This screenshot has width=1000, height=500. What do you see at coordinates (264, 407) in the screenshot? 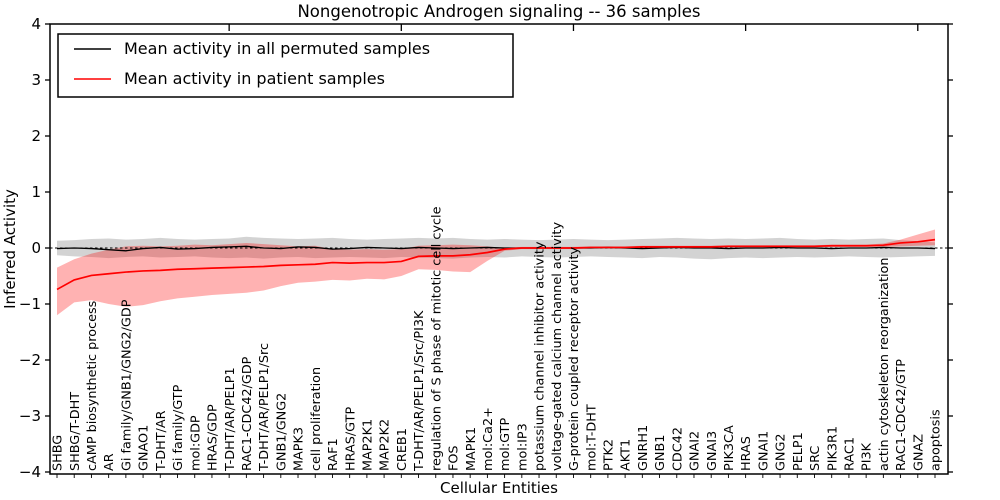
I see `x-tick-label: T-DHT/AR/PELP1/Src` at bounding box center [264, 407].